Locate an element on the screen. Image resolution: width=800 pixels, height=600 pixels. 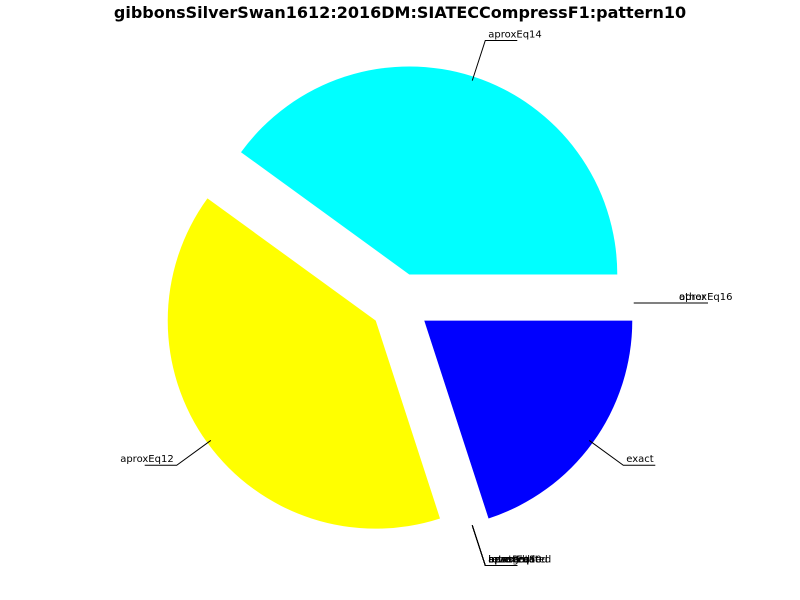
slice-label-aproxeq10: aproxEq10 is located at coordinates (515, 559).